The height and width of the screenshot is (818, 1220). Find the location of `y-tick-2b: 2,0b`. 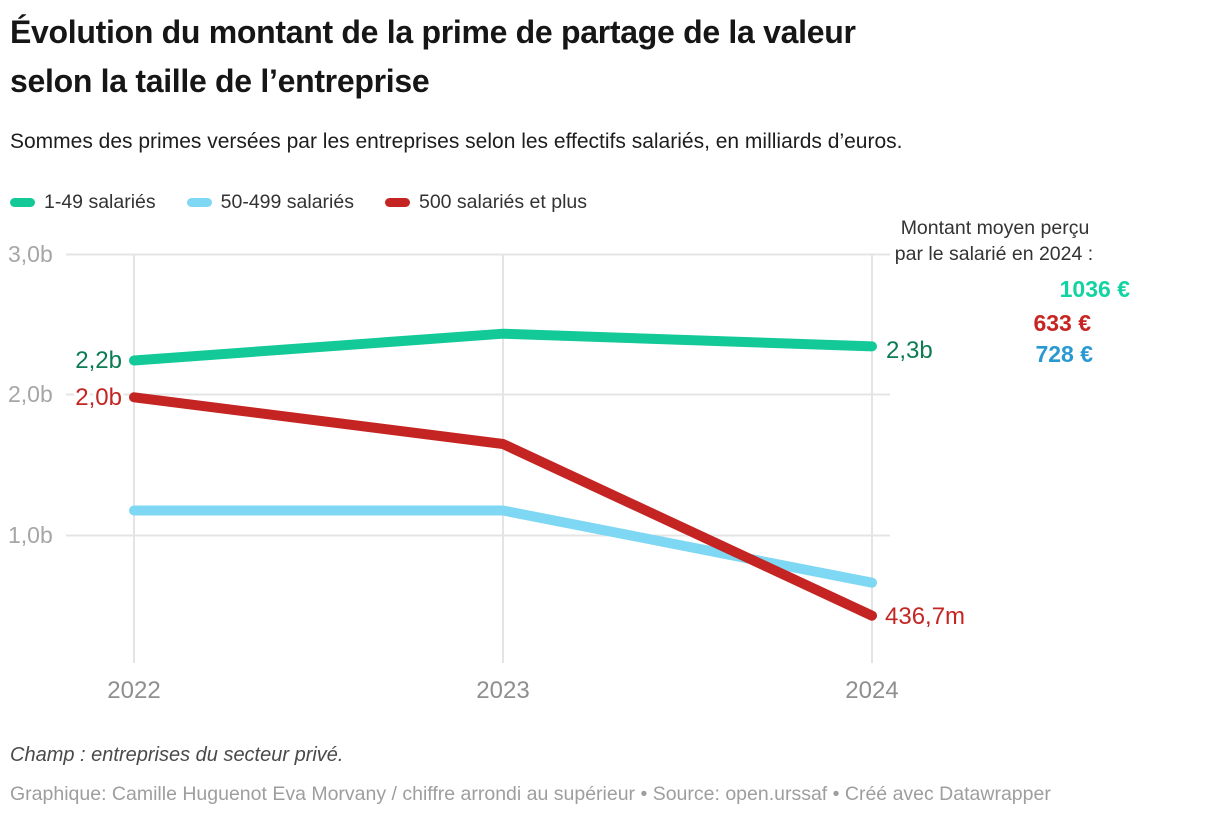

y-tick-2b: 2,0b is located at coordinates (30, 394).